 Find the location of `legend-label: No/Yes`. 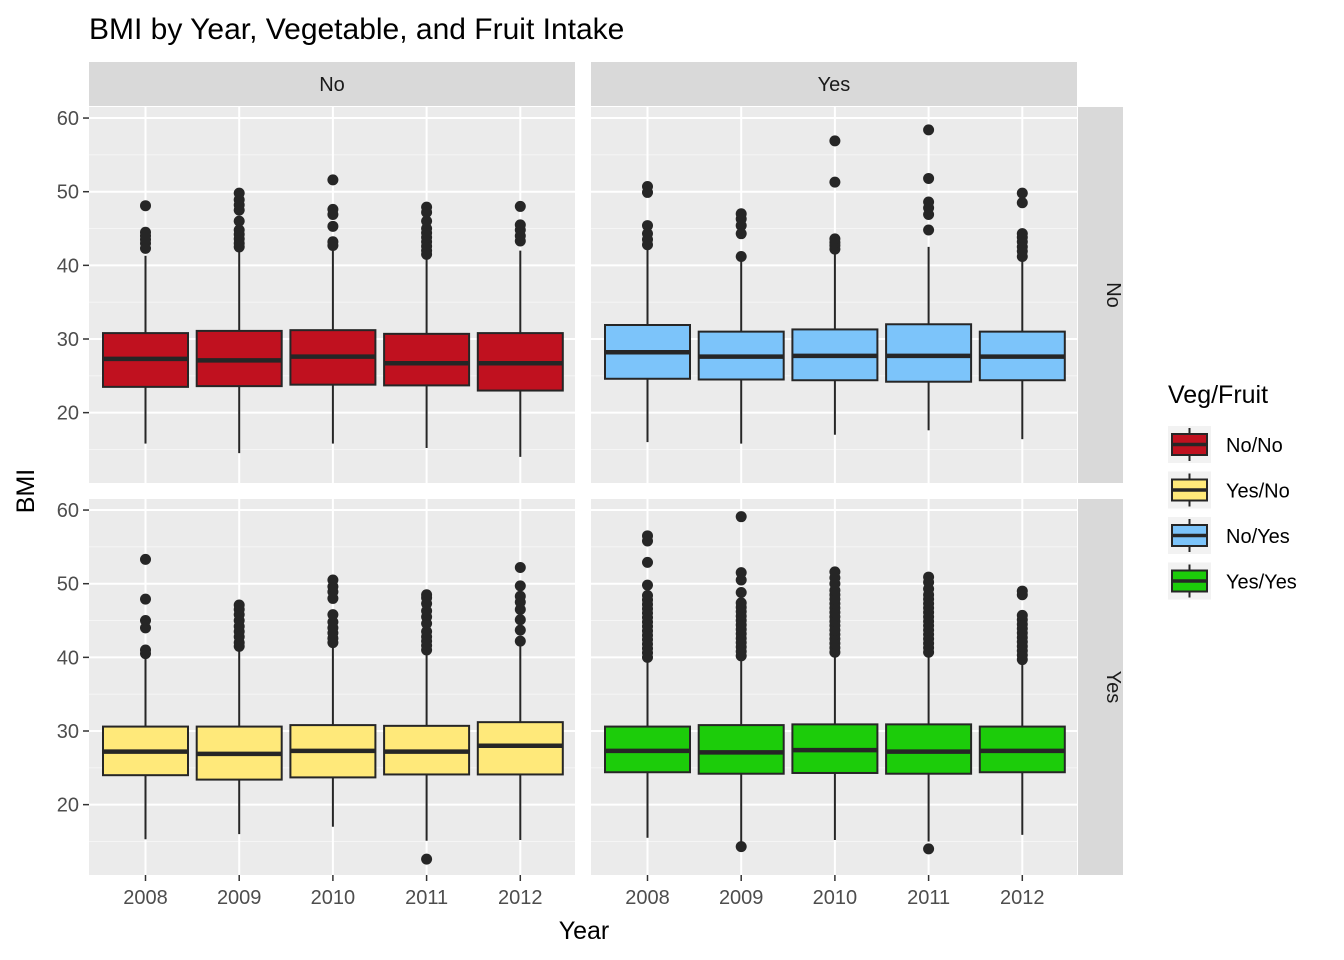

legend-label: No/Yes is located at coordinates (1258, 537).